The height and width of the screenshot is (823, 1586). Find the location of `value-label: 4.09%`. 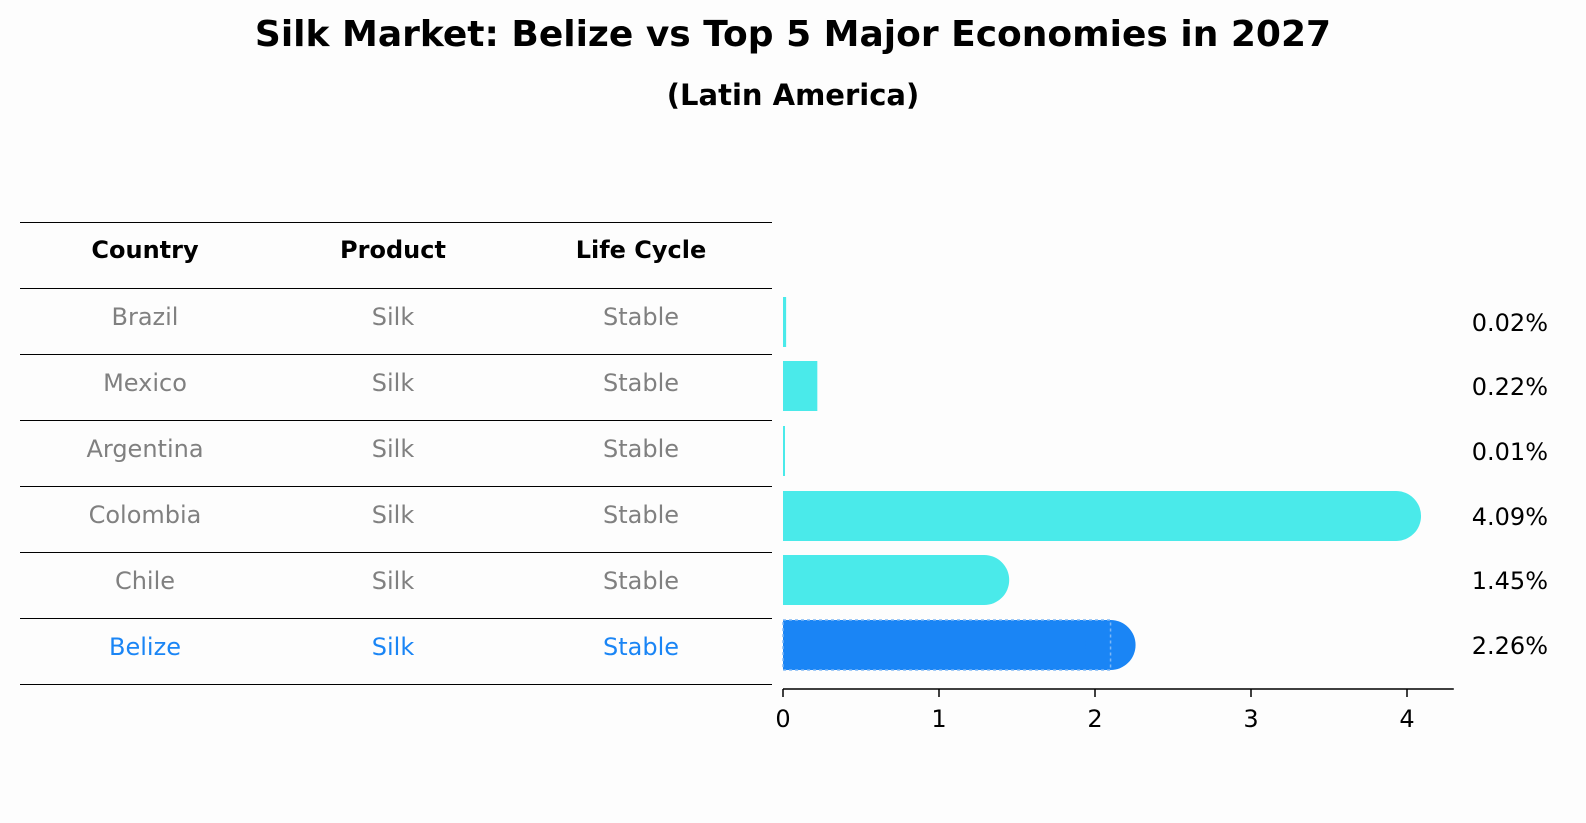

value-label: 4.09% is located at coordinates (1510, 517).